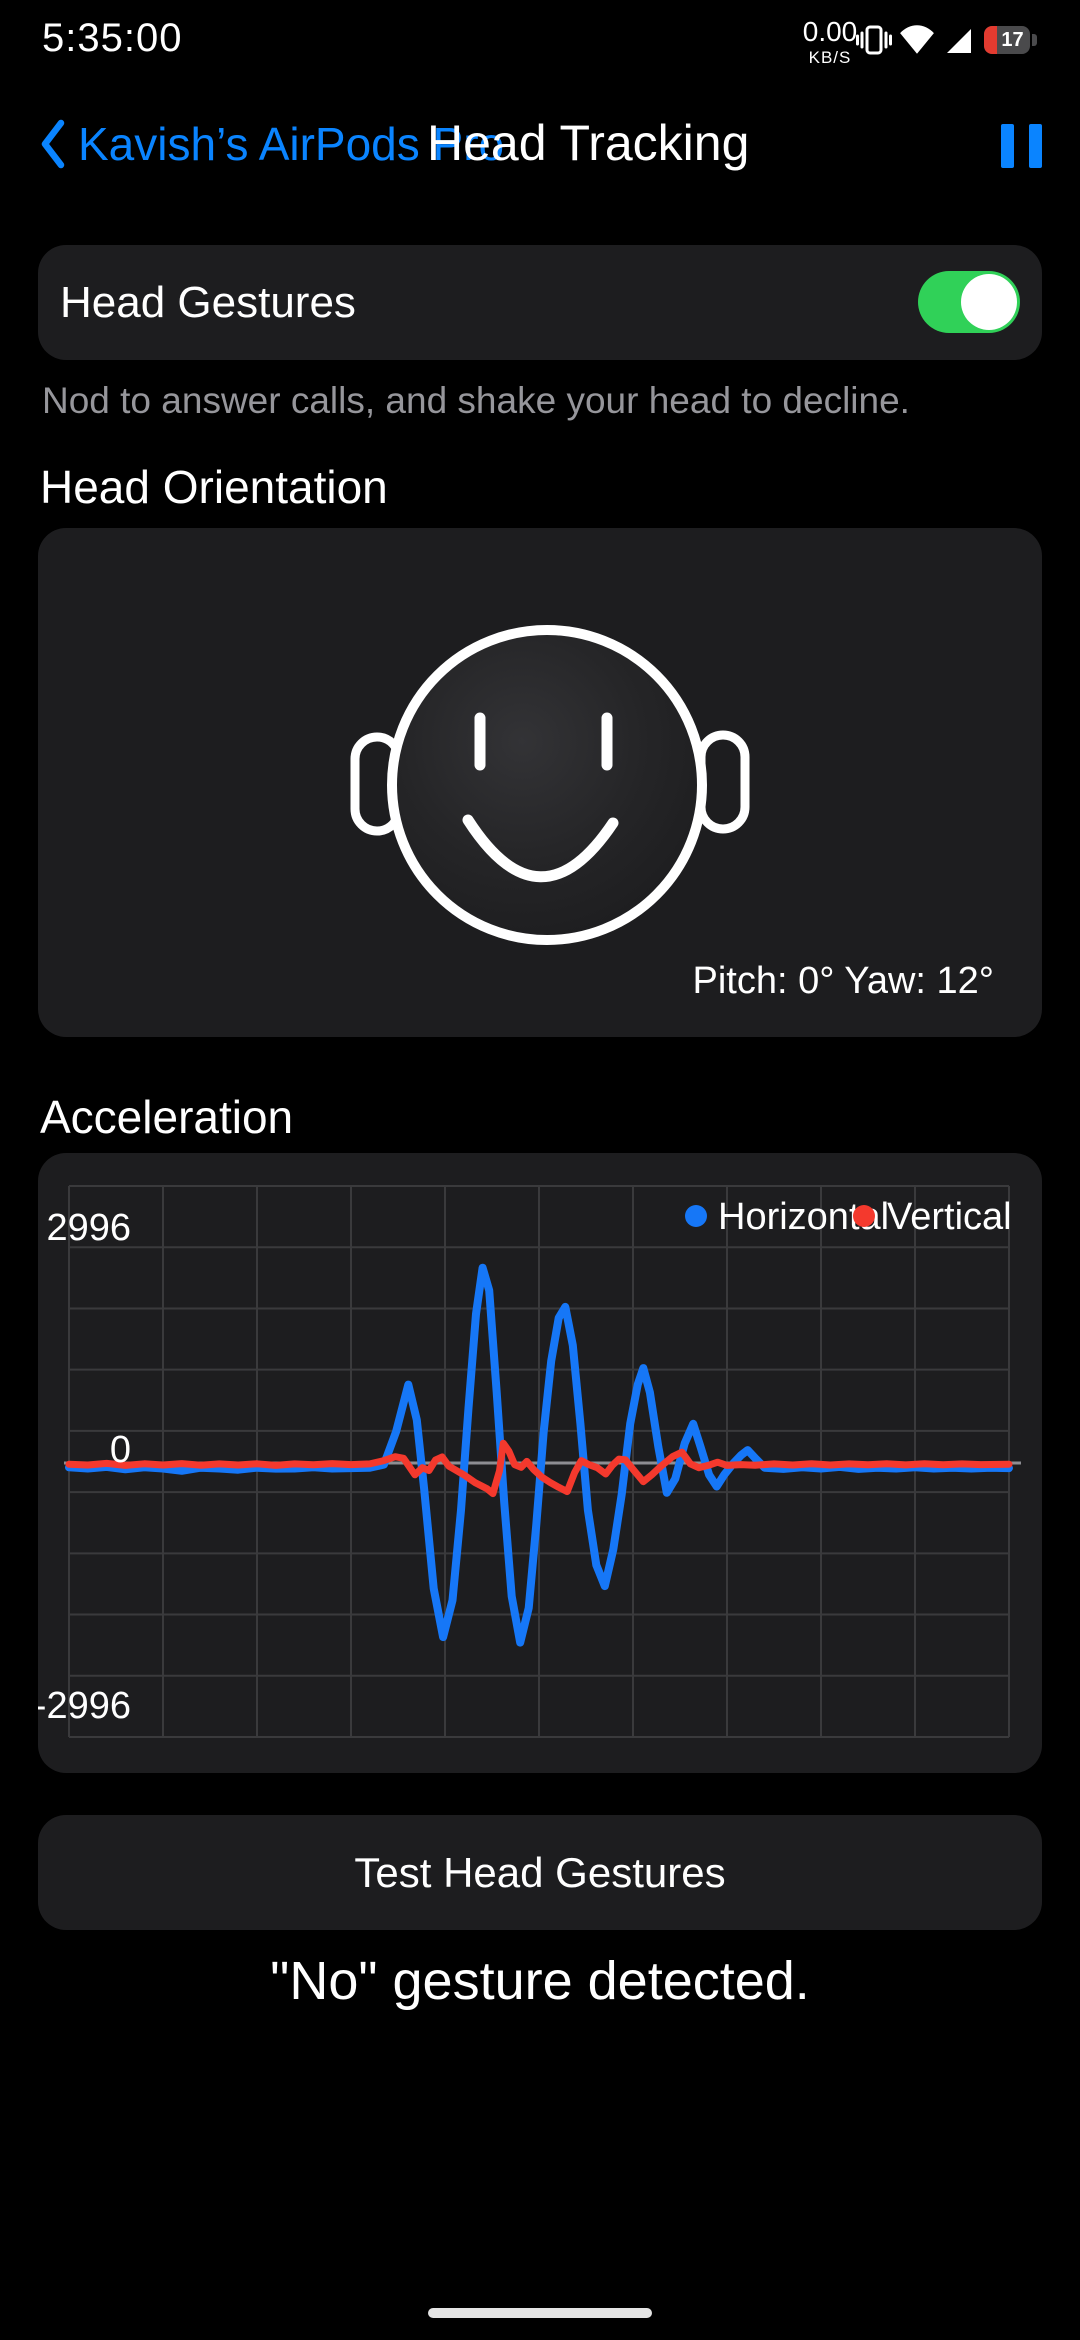 This screenshot has width=1080, height=2340. I want to click on pitch-yaw-readout: Pitch: 0° Yaw: 12°, so click(843, 981).